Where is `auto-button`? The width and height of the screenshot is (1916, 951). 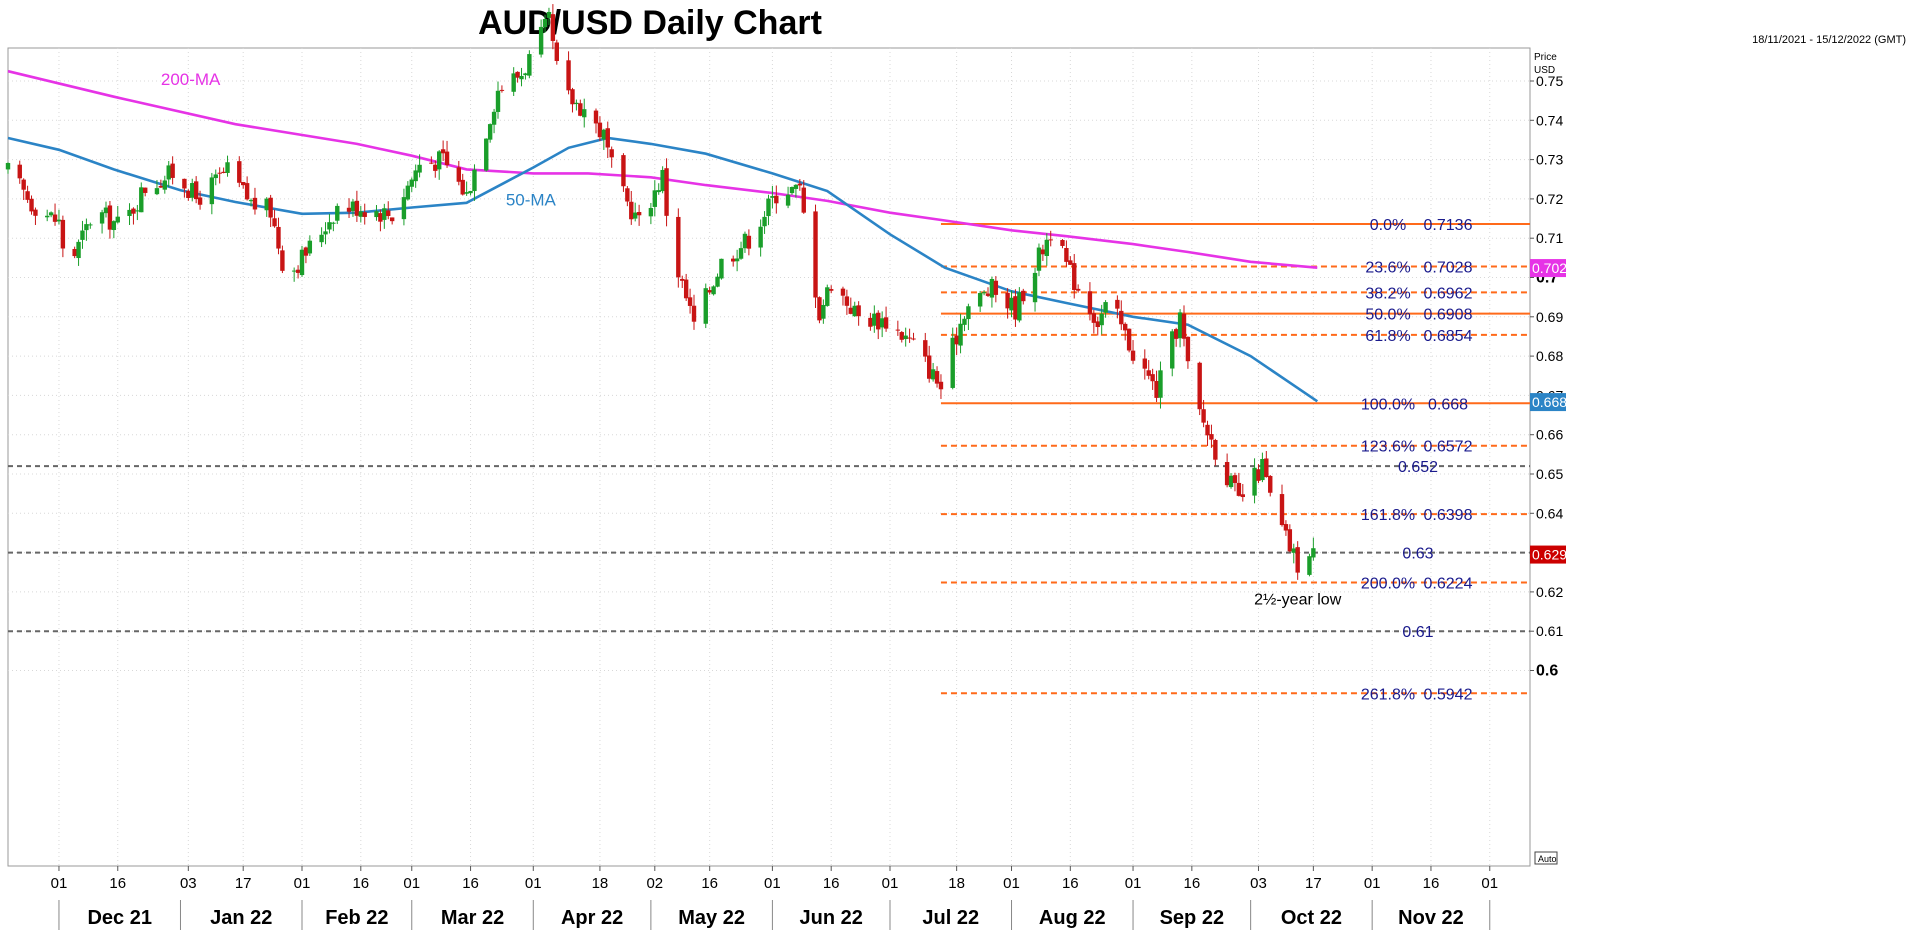 auto-button is located at coordinates (1546, 858).